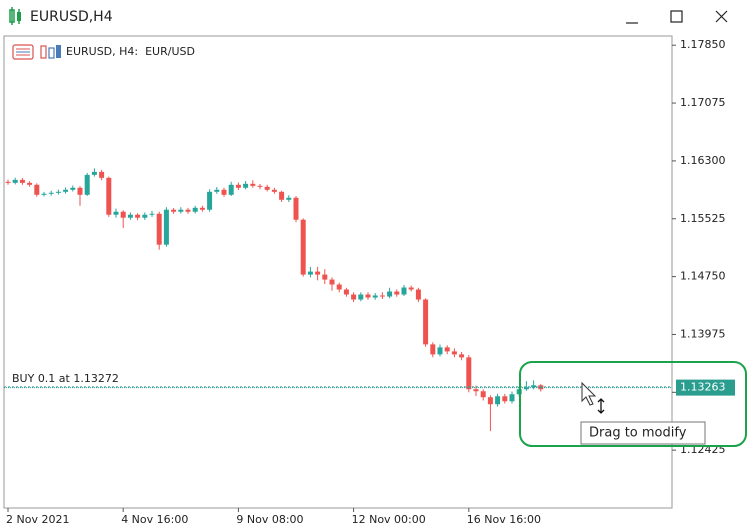 The height and width of the screenshot is (532, 751). Describe the element at coordinates (643, 433) in the screenshot. I see `tooltip` at that location.